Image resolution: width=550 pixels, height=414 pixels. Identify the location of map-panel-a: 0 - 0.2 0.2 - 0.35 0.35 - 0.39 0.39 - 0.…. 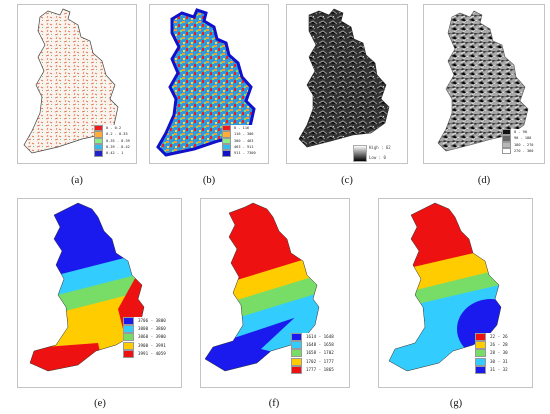
(77, 84).